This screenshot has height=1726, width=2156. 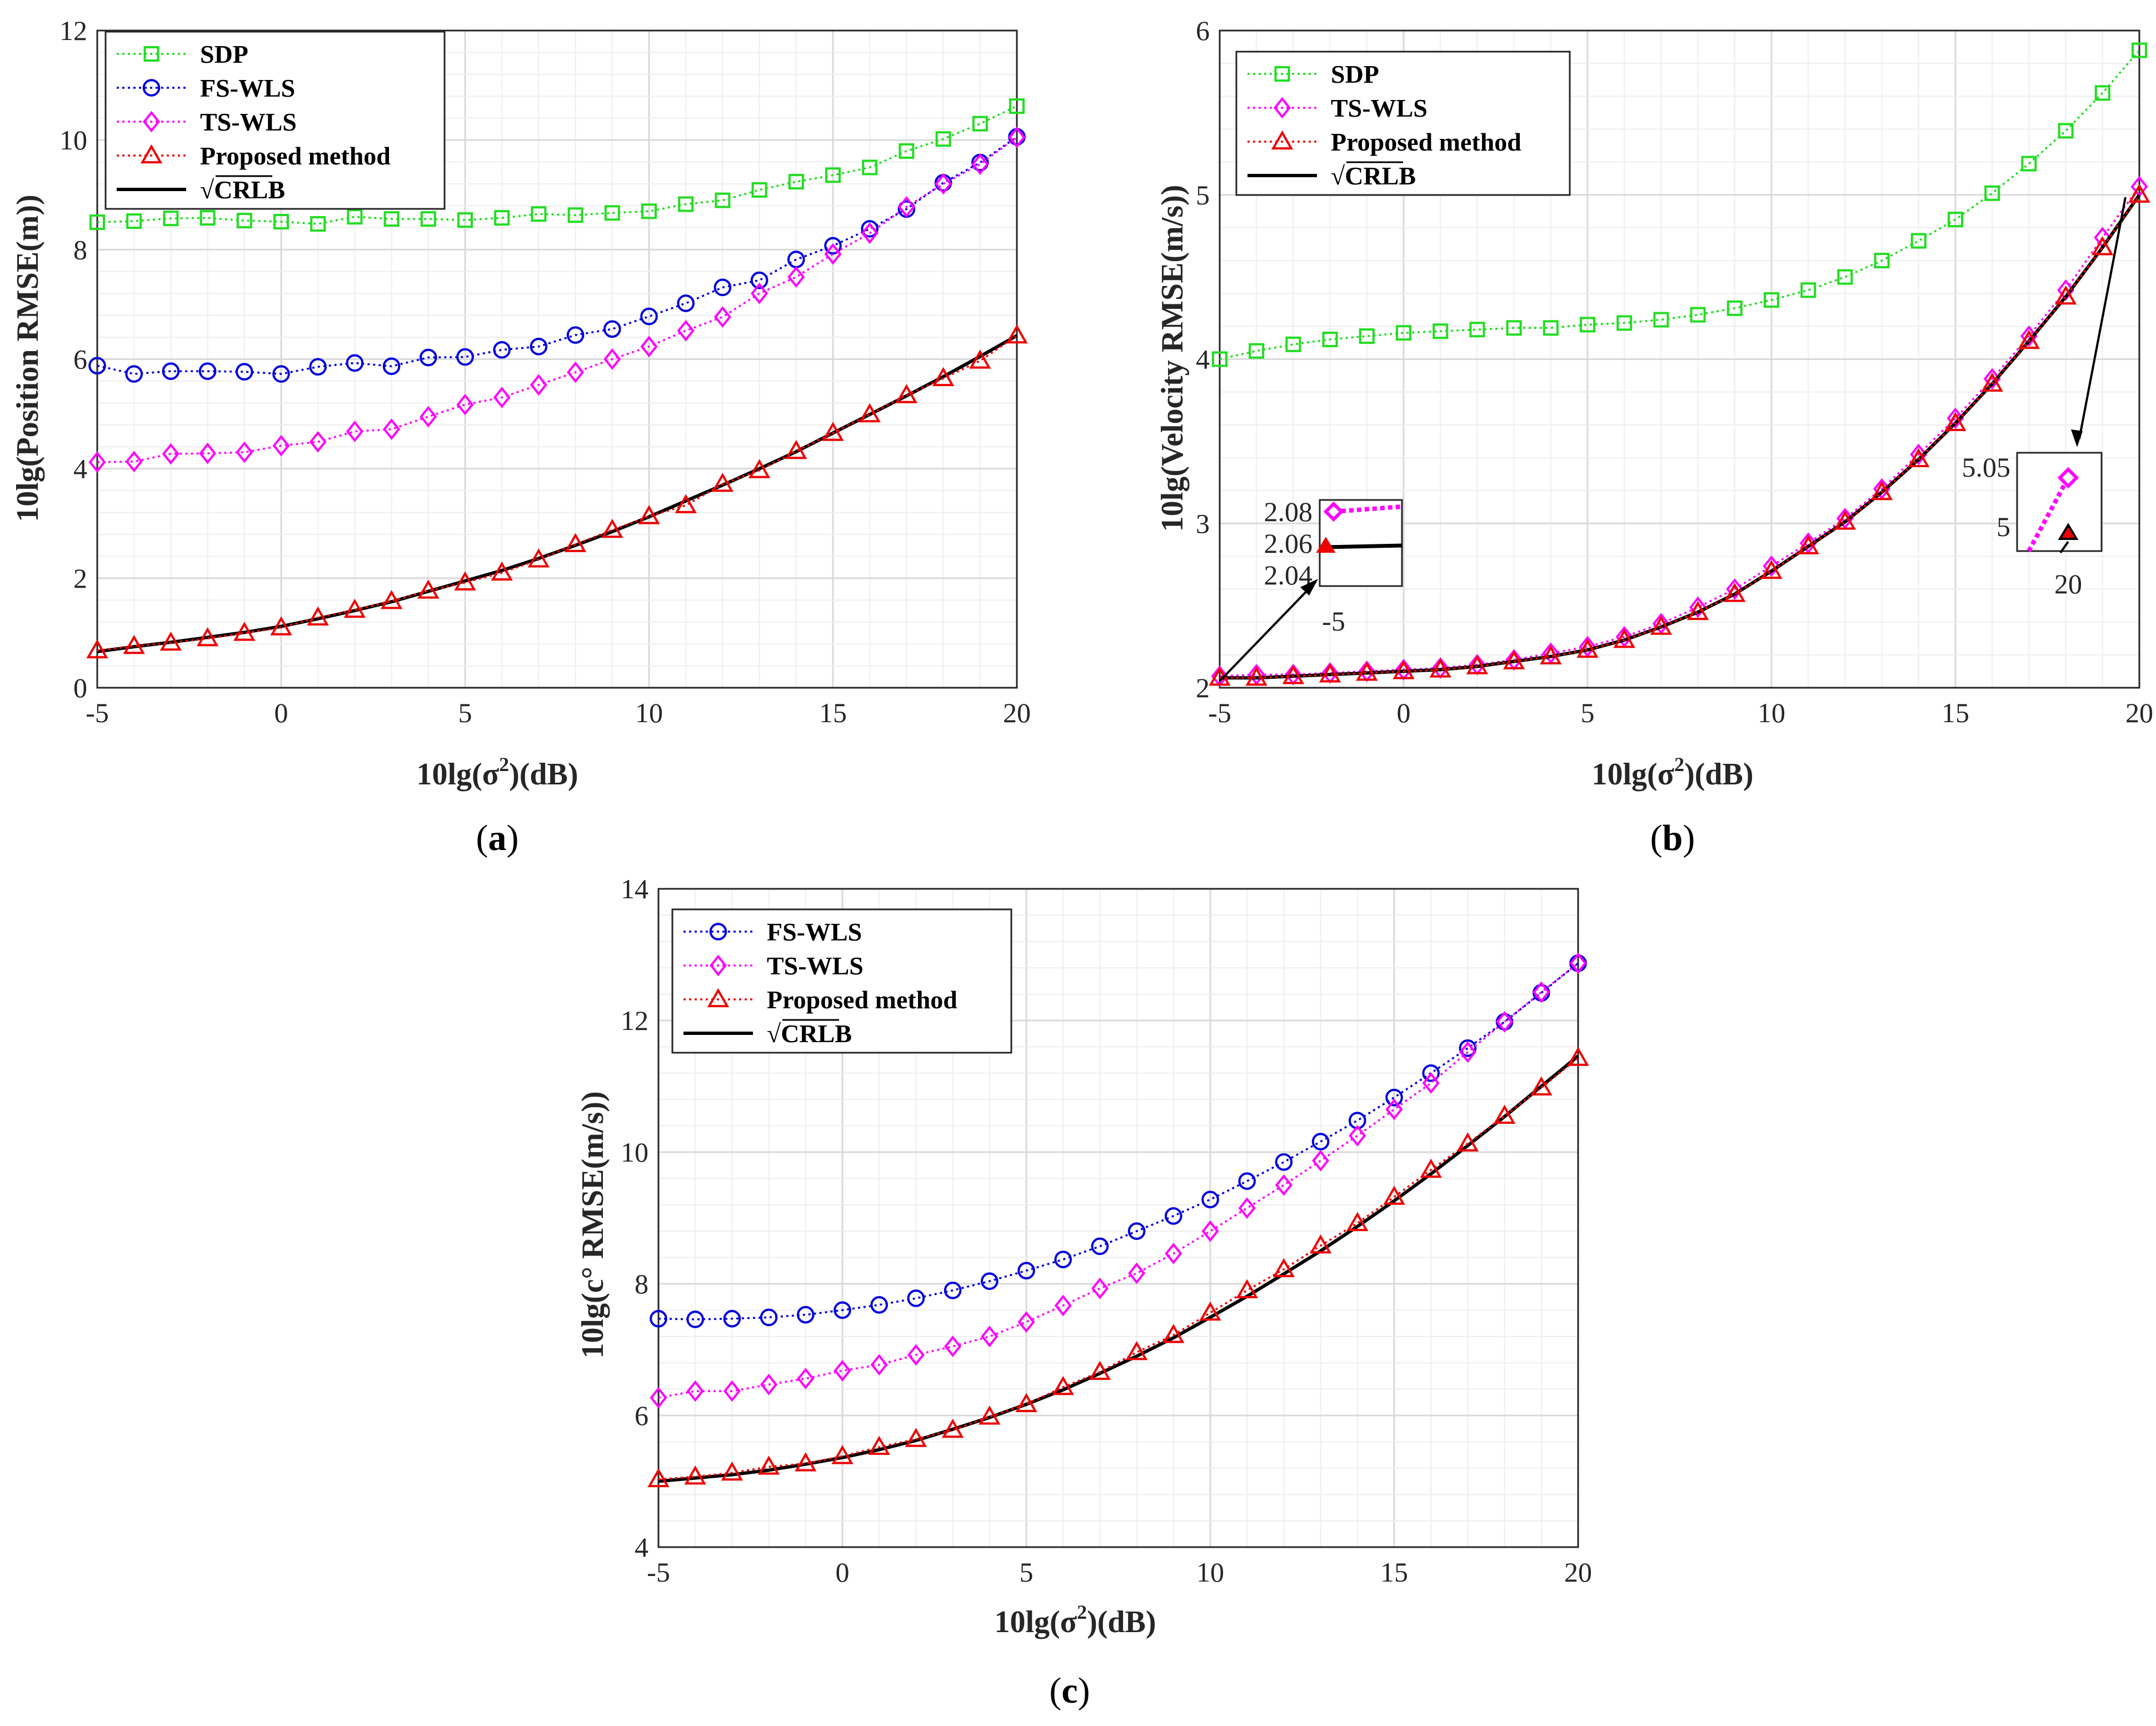 I want to click on series-line-crlb, so click(x=1118, y=1268).